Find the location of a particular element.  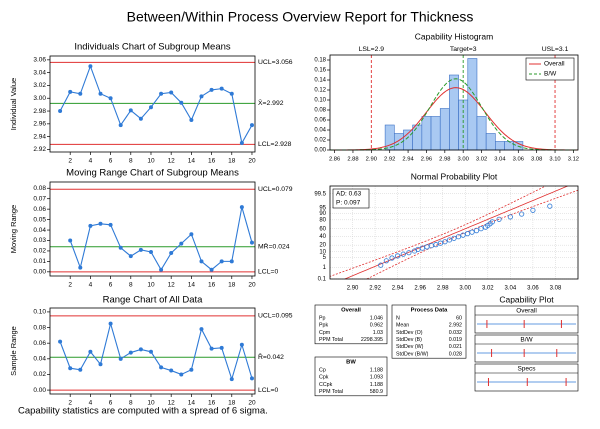

capability-row-label: B/W is located at coordinates (526, 340).